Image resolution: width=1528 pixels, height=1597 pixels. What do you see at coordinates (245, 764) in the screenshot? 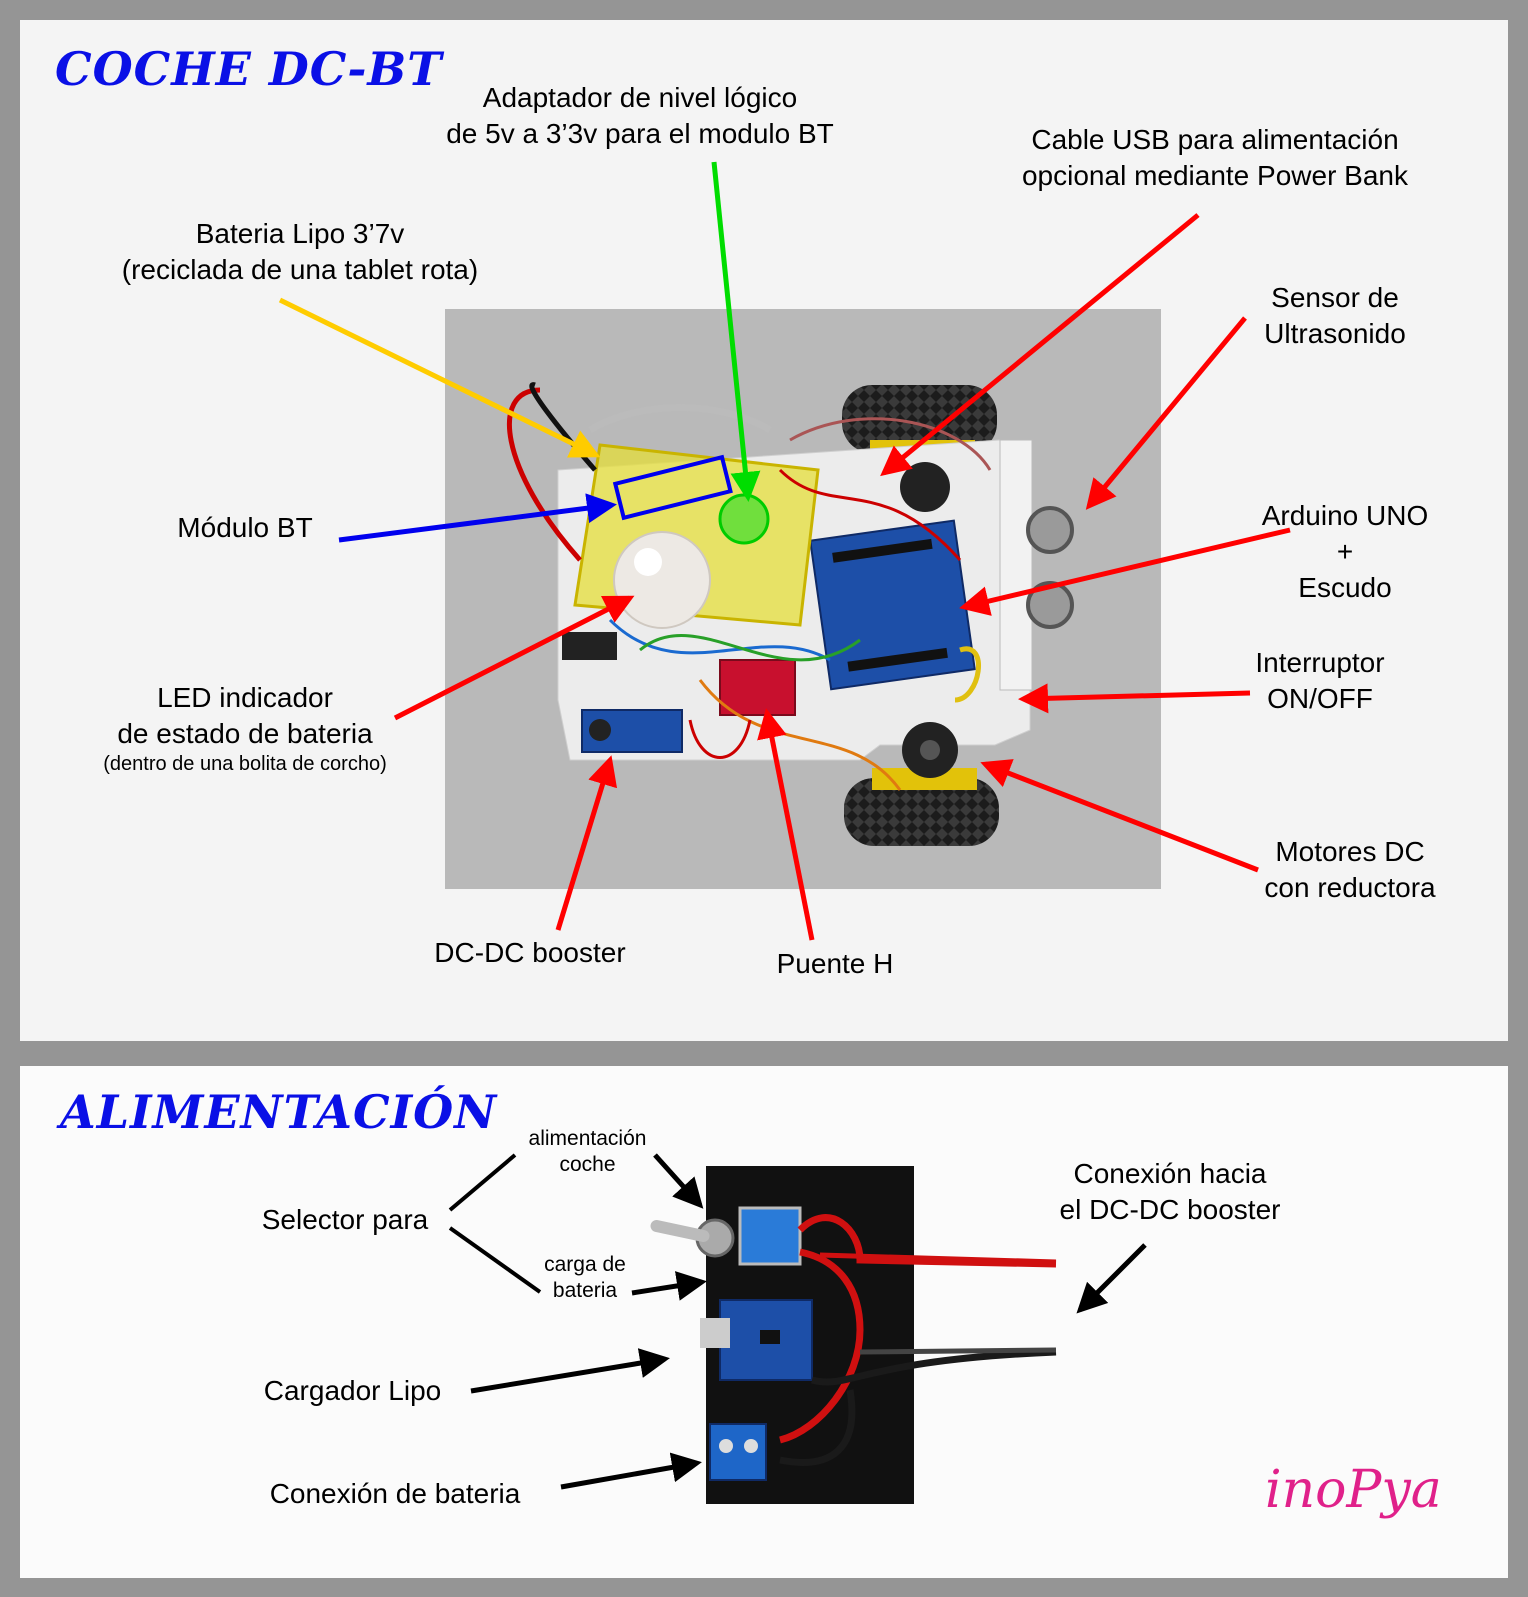
I see `label-led-line3: (dentro de una bolita de corcho)` at bounding box center [245, 764].